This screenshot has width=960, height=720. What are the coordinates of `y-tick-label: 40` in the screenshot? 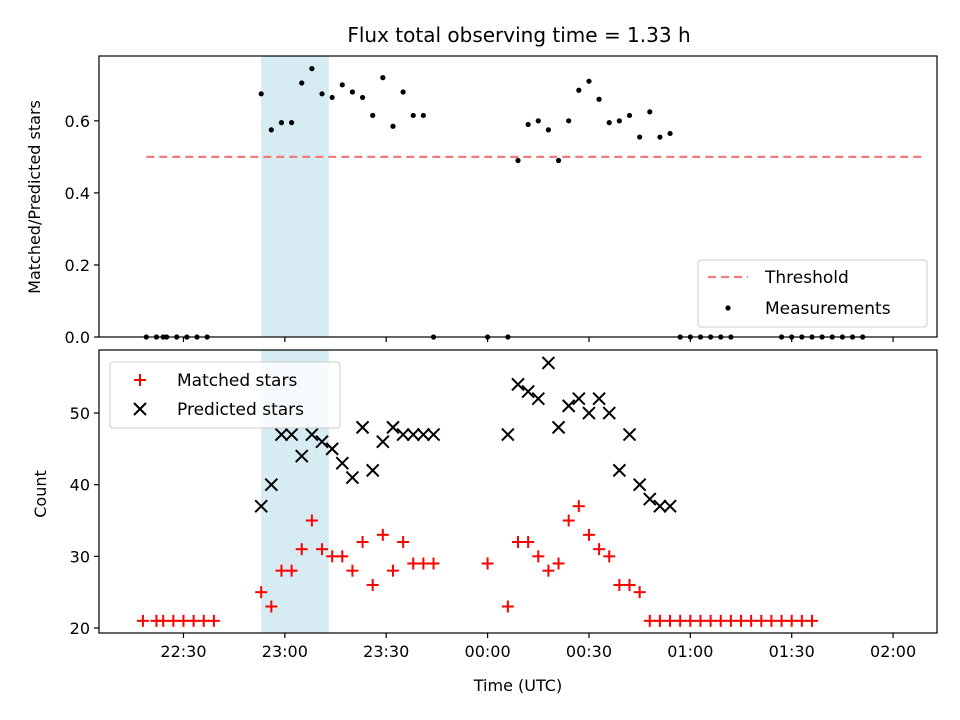 It's located at (80, 485).